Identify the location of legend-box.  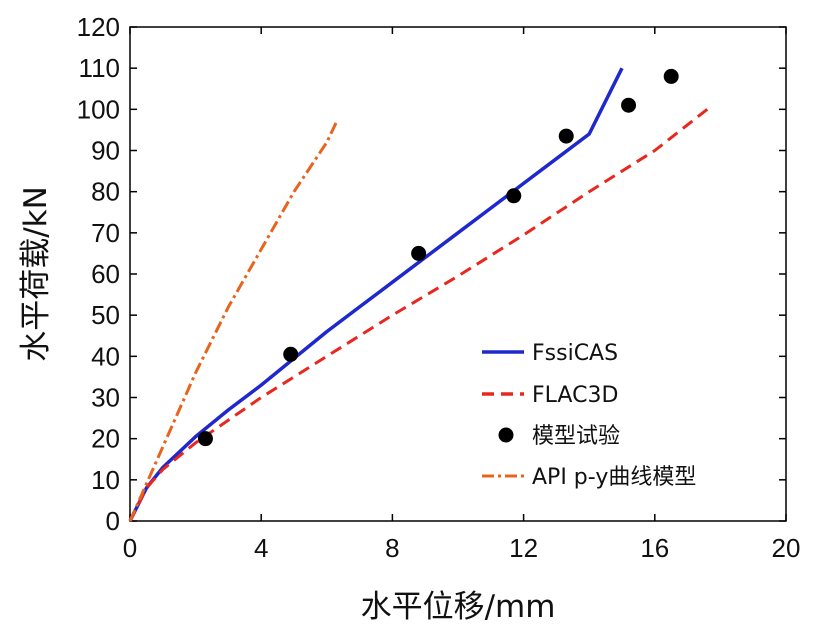
(617, 415).